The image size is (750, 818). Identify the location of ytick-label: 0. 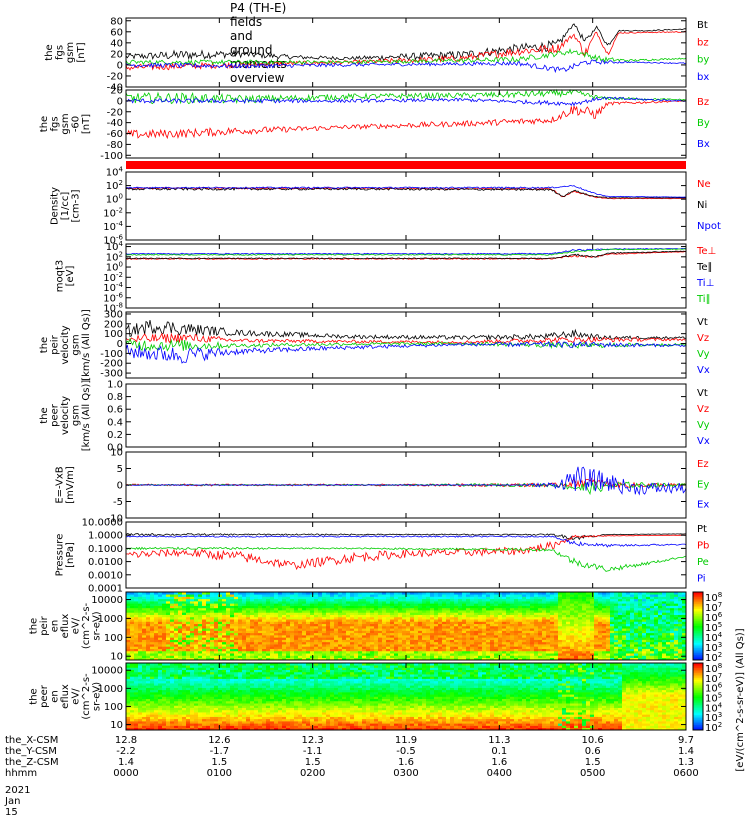
(120, 101).